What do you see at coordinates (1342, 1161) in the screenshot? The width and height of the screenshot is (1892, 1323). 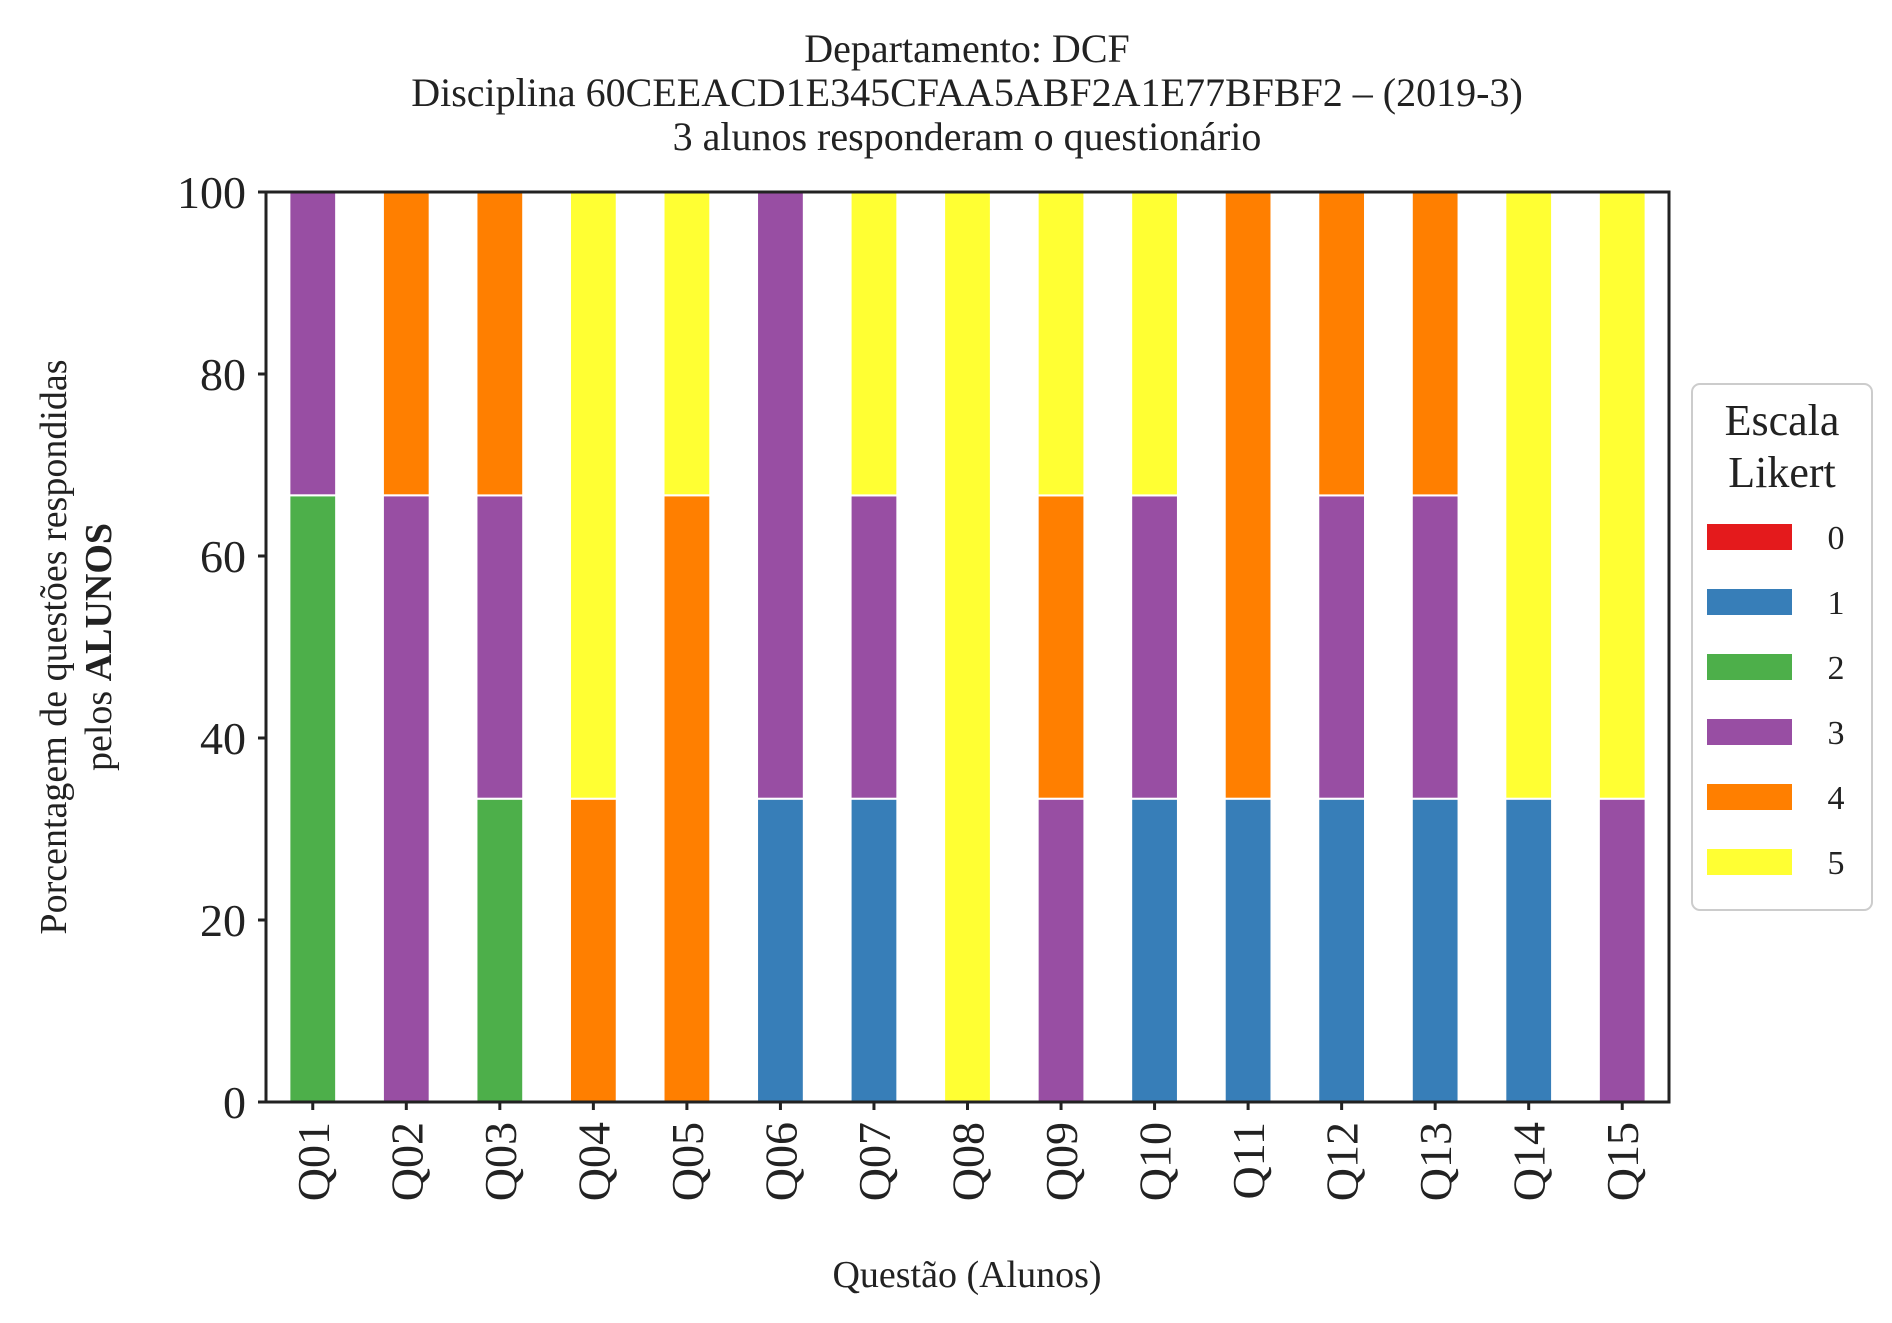 I see `x-tick-label: Q12` at bounding box center [1342, 1161].